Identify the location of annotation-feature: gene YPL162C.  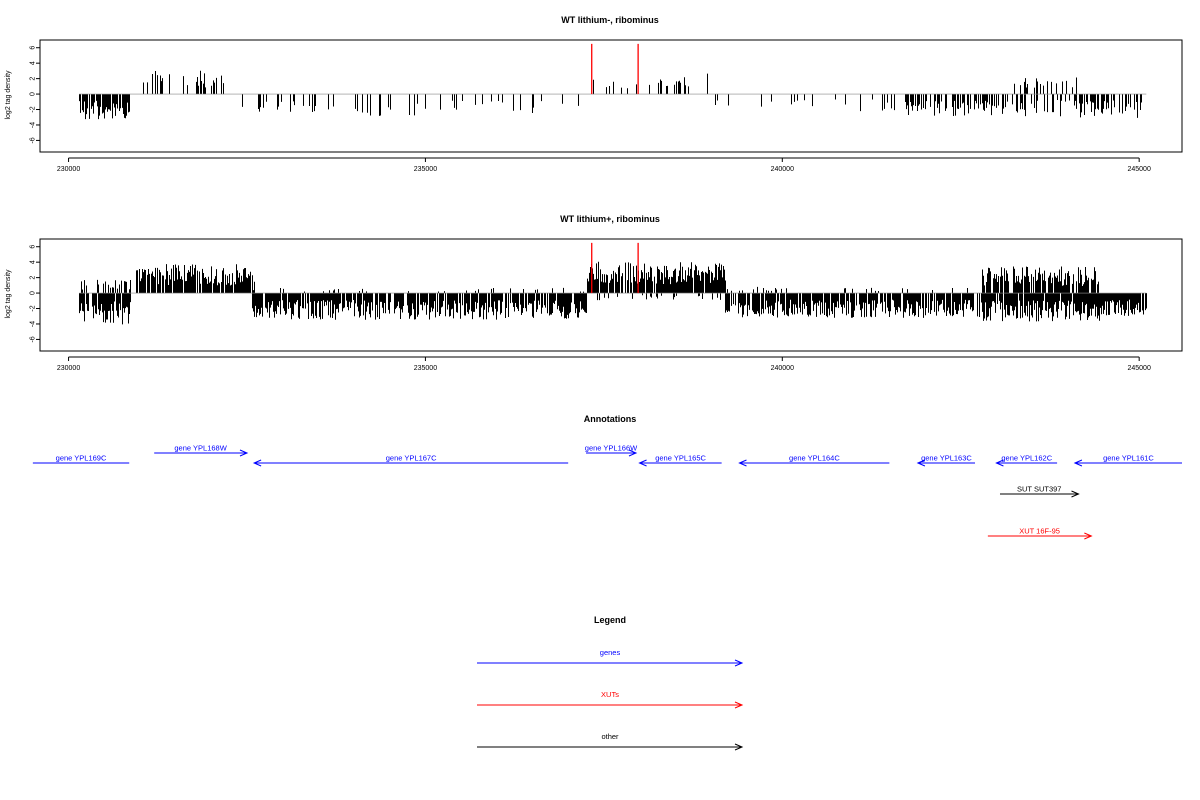
(1026, 460).